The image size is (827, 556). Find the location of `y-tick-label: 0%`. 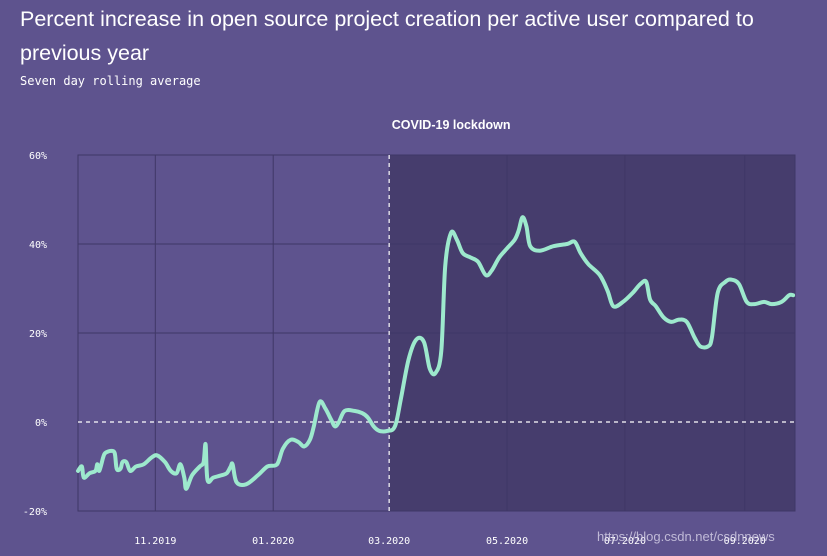

y-tick-label: 0% is located at coordinates (41, 423).